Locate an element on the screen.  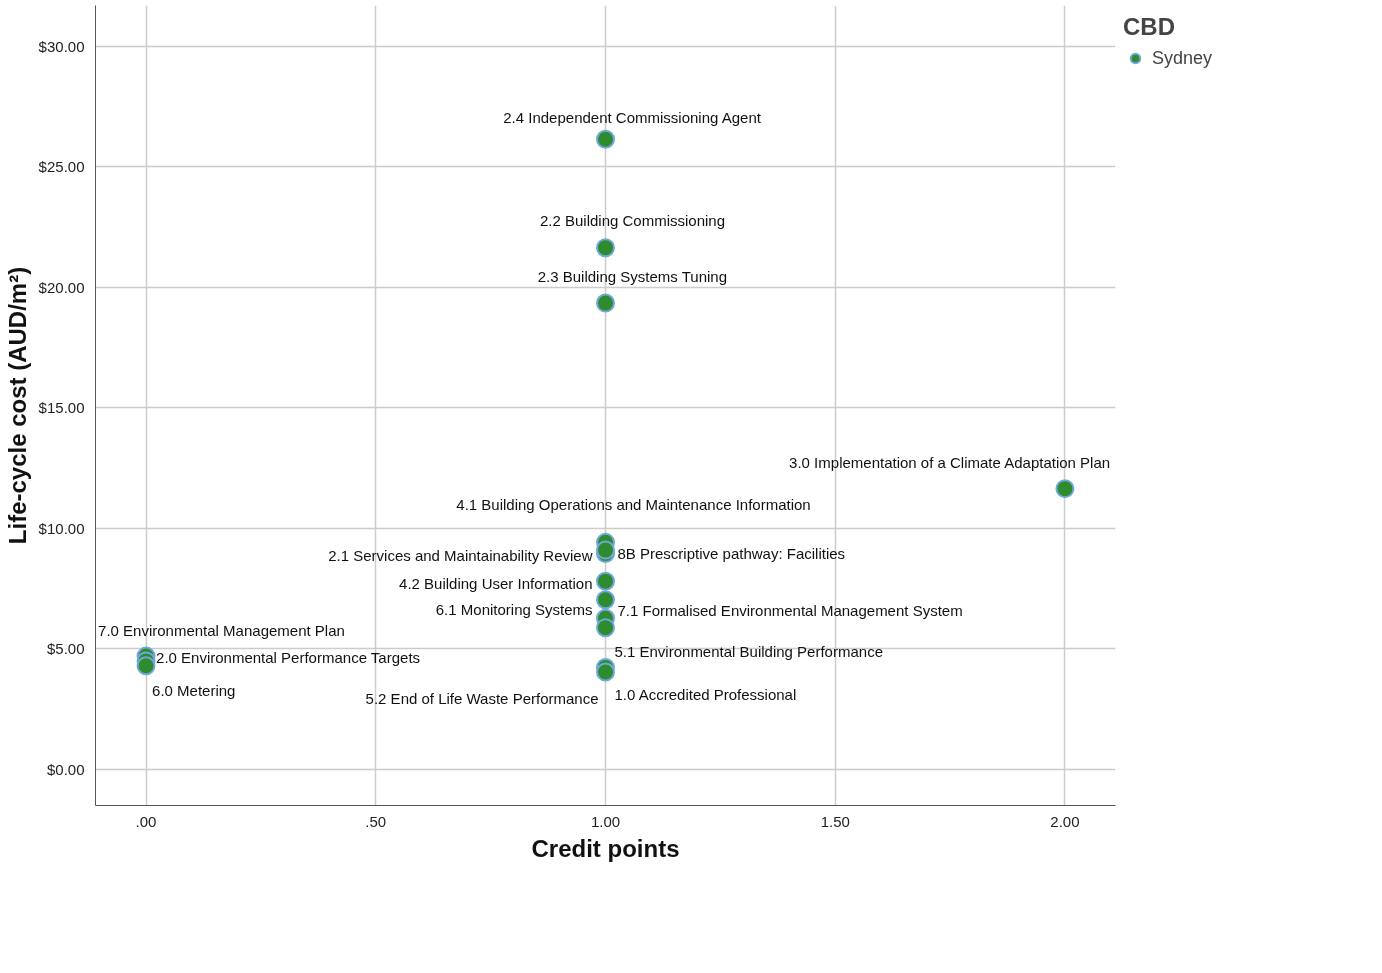
annotation: 7.0 Environmental Management Plan is located at coordinates (221, 630).